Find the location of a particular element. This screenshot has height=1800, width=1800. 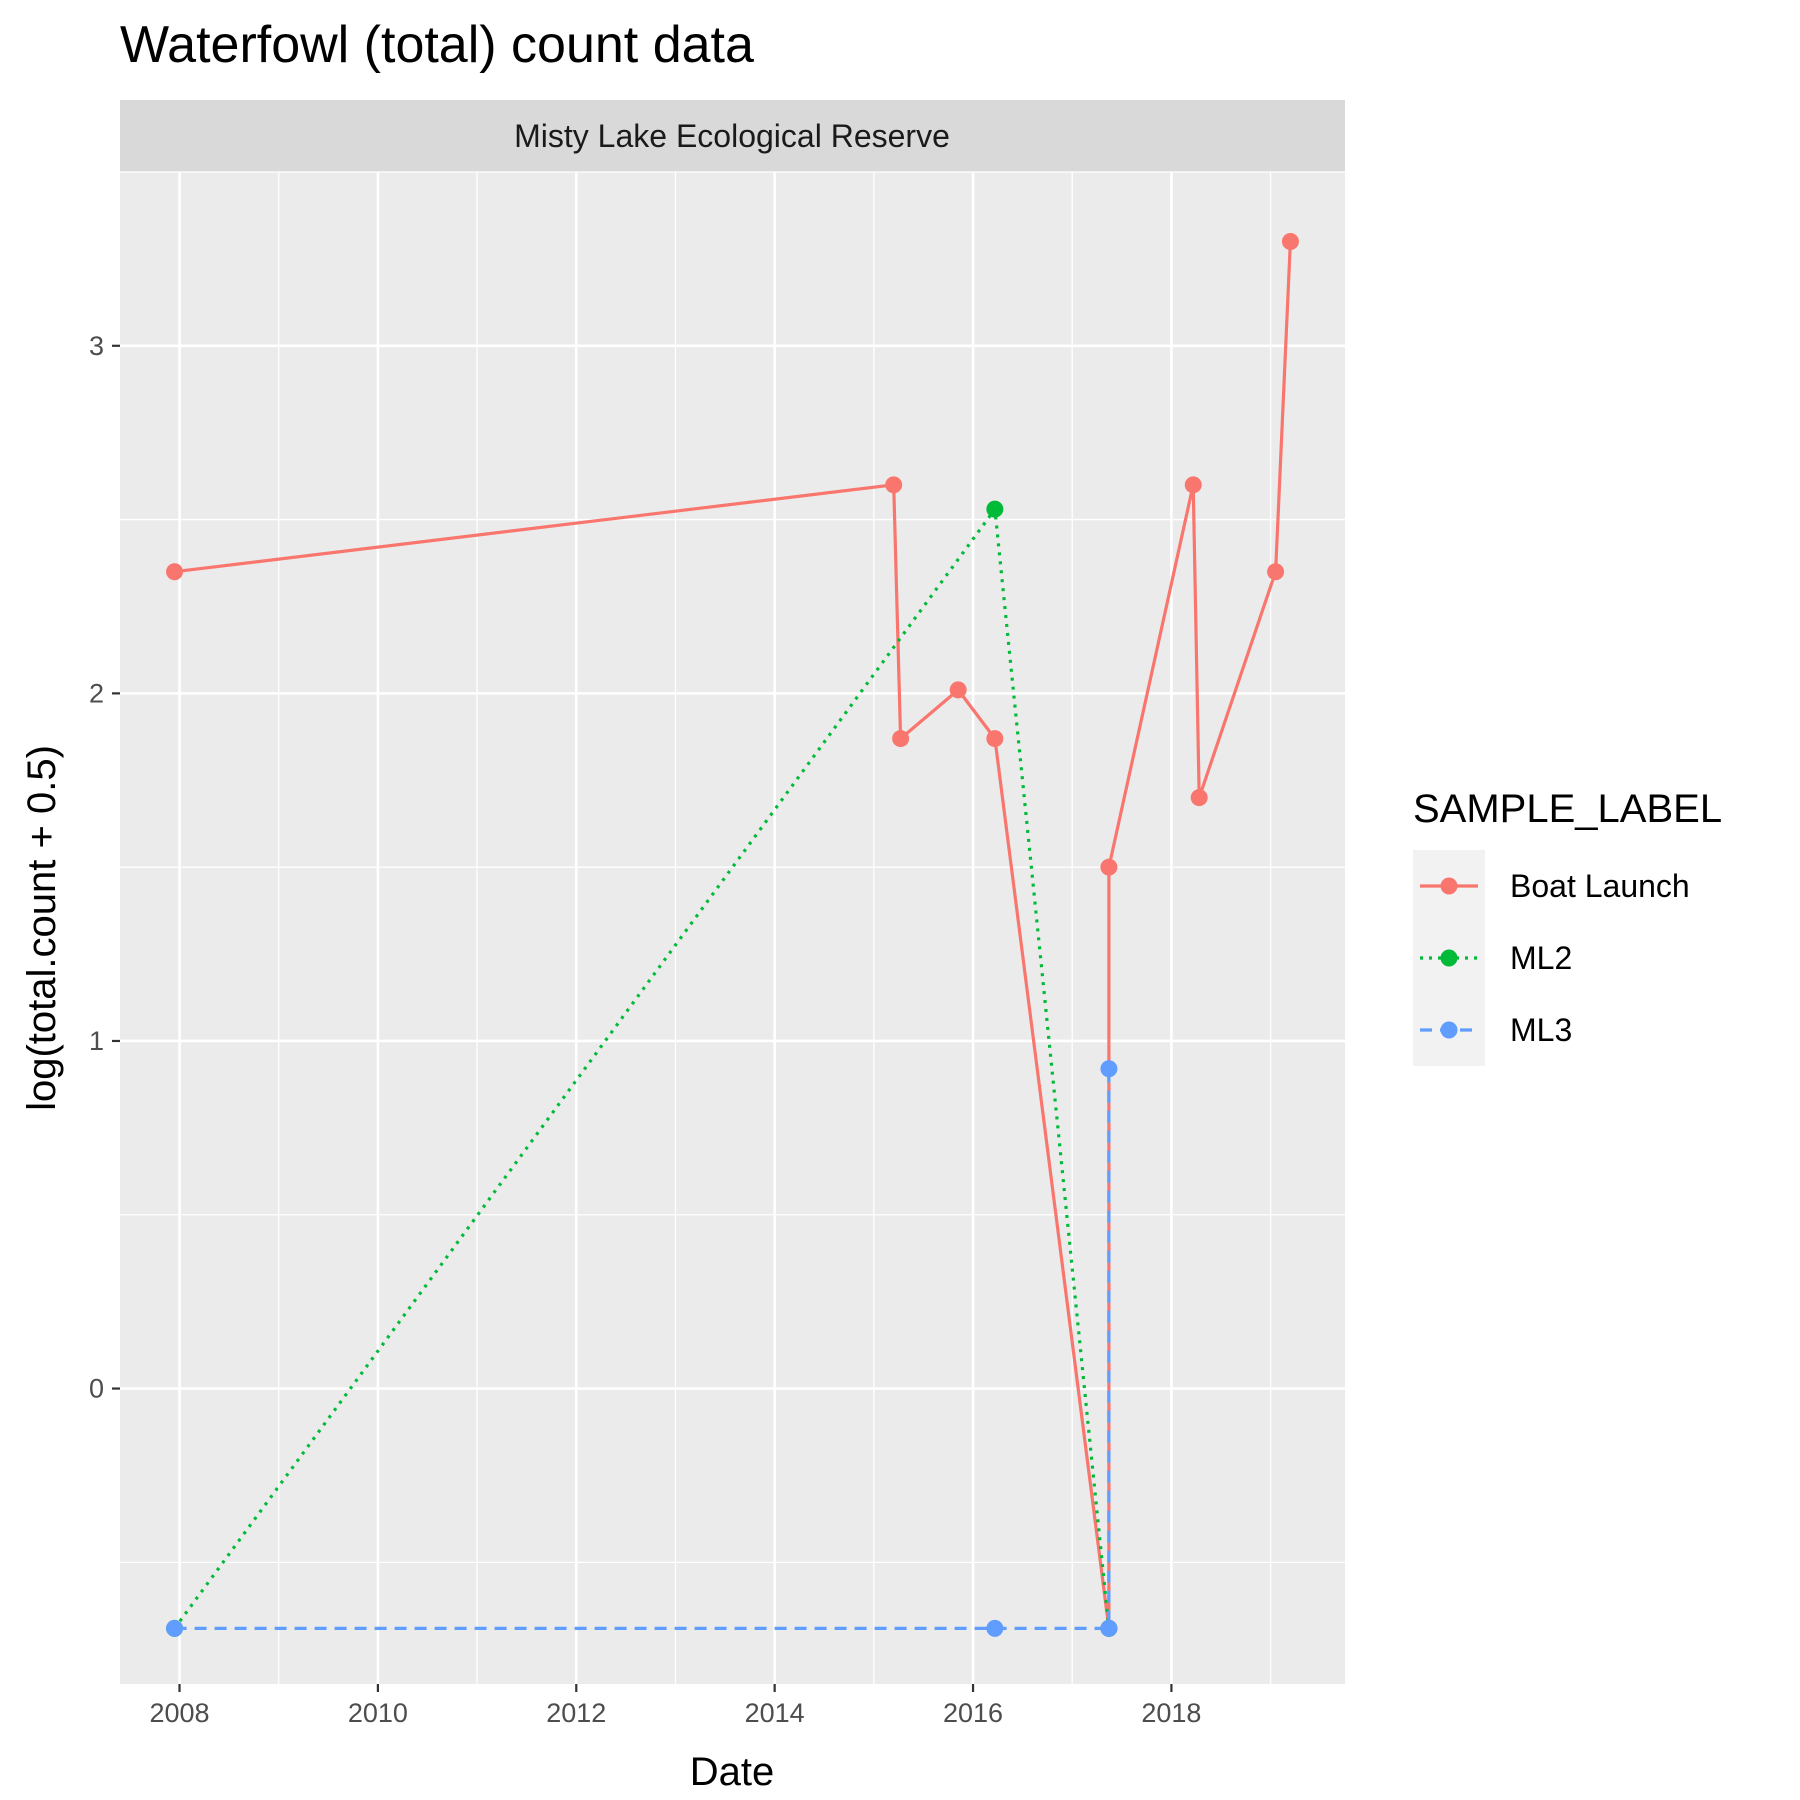

x-tick-label: 2008 is located at coordinates (179, 1713).